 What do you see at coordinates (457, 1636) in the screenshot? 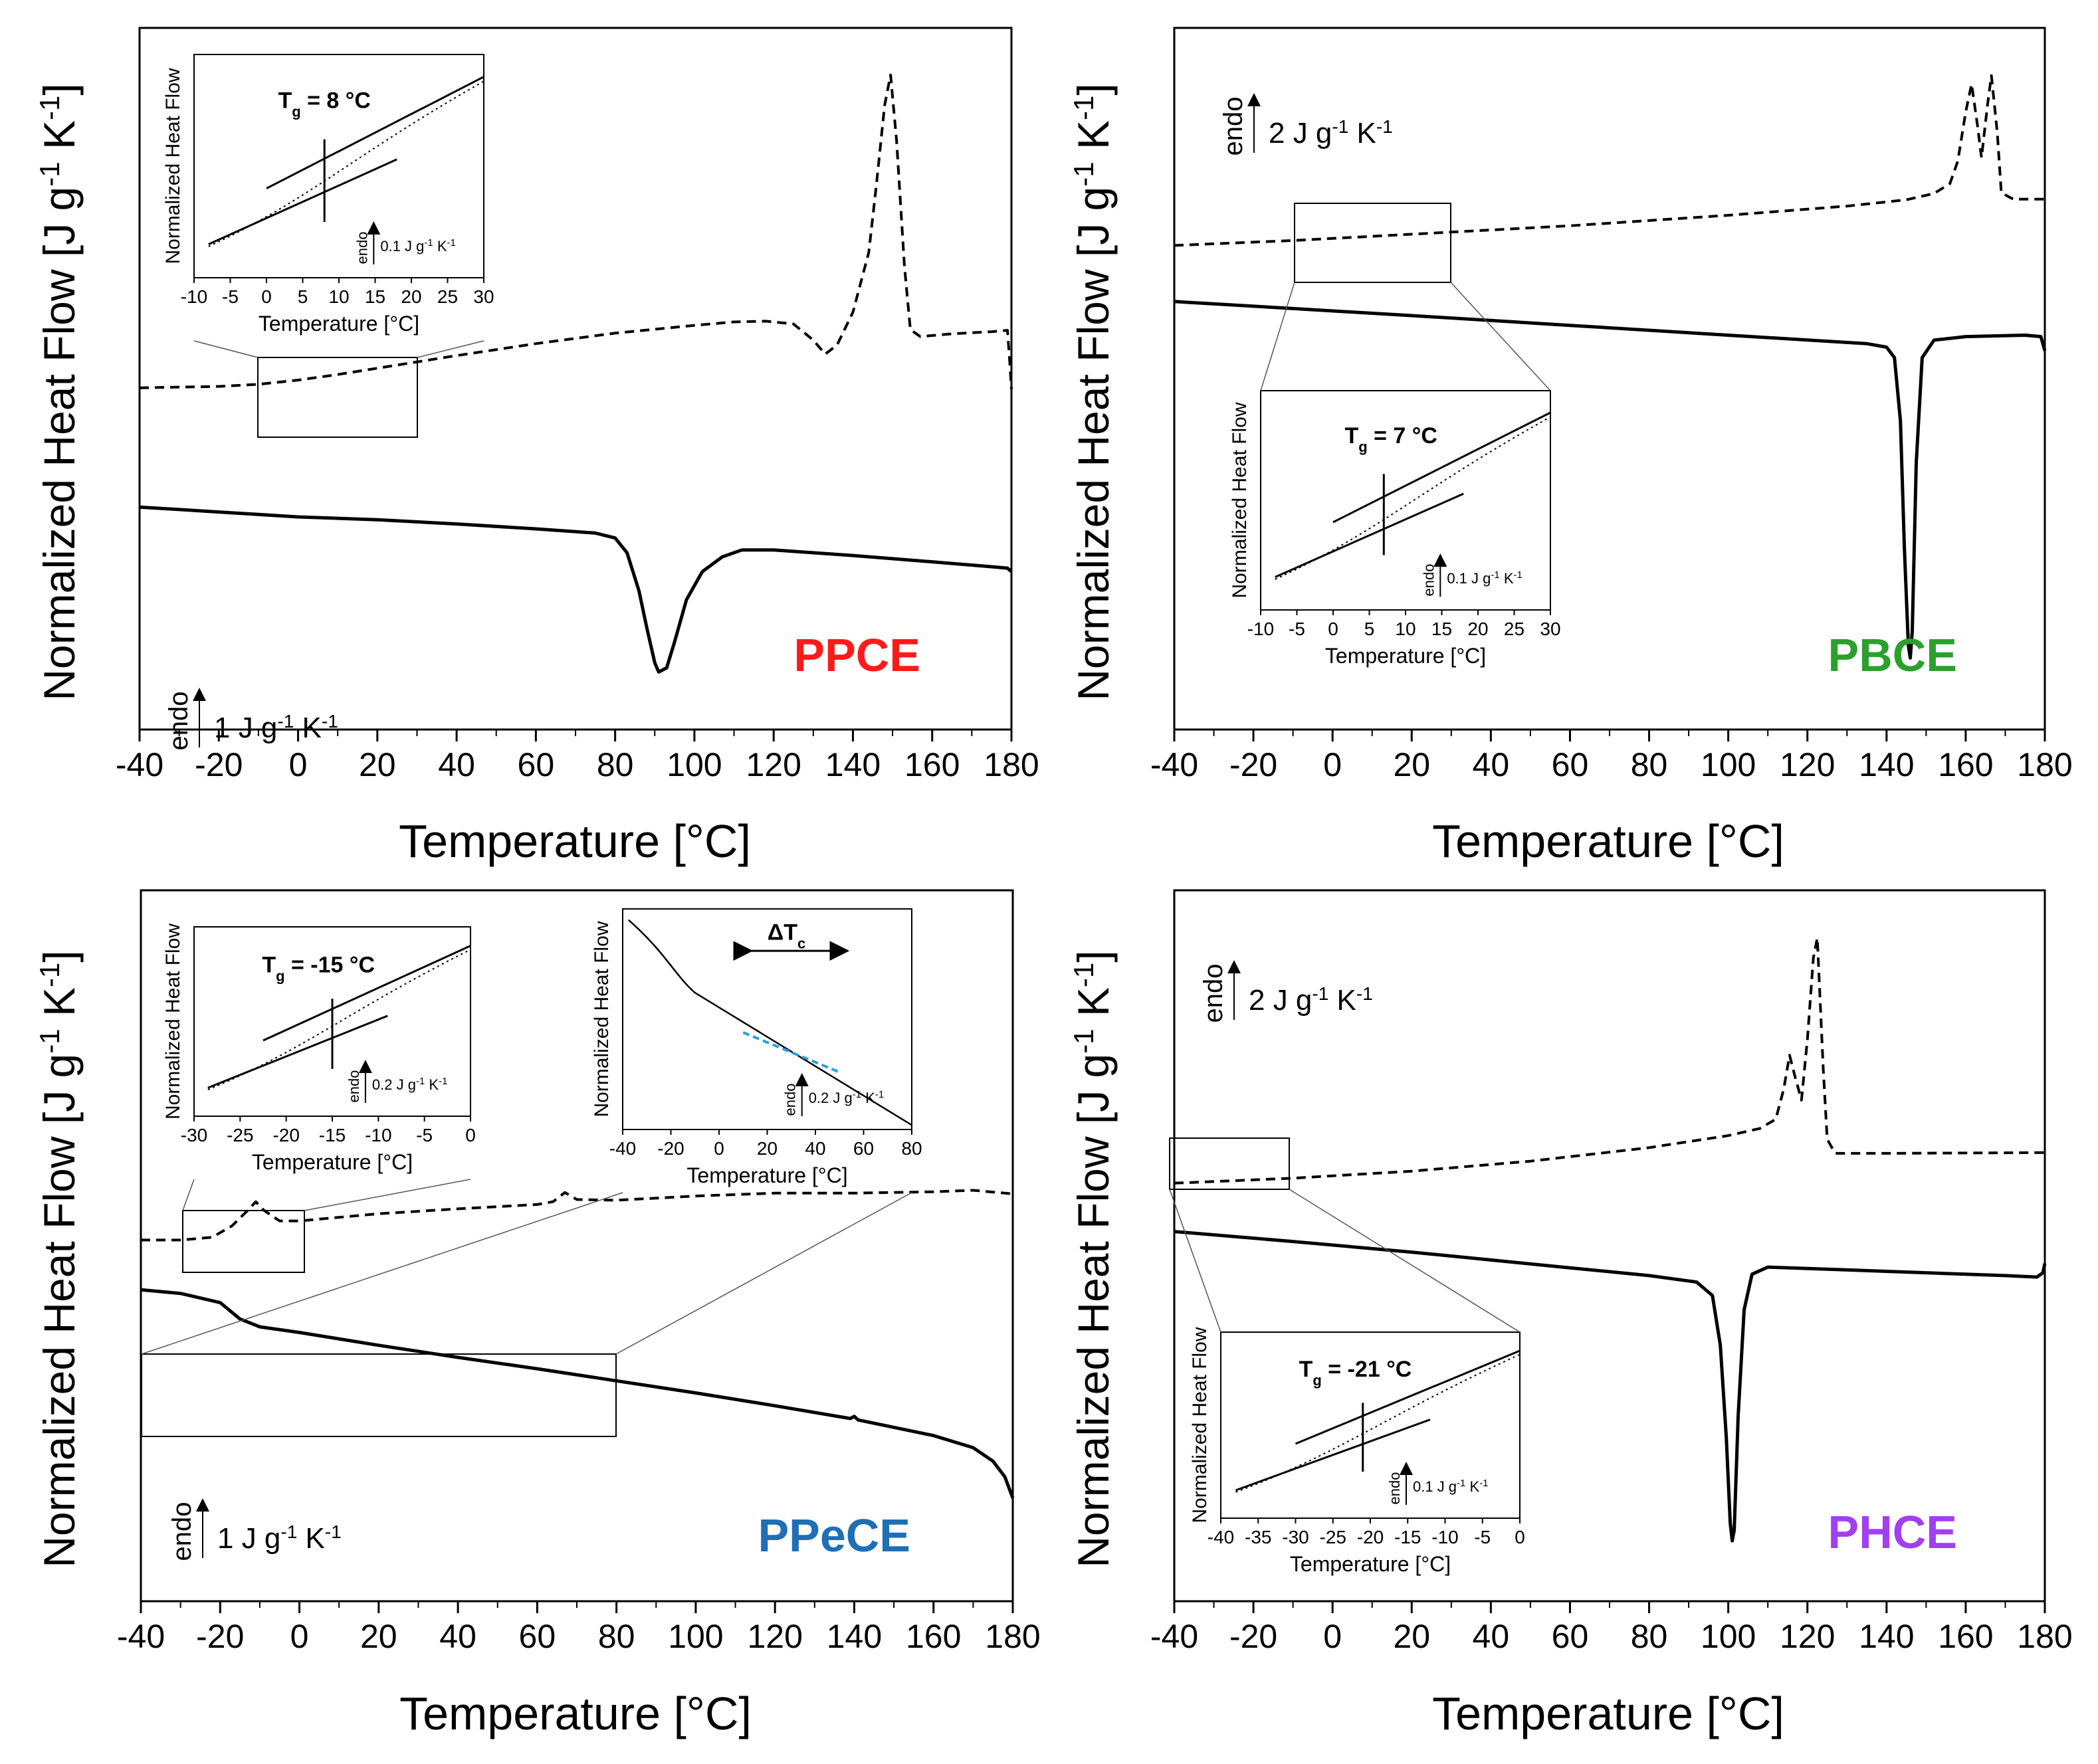
I see `x-tick-label: 40` at bounding box center [457, 1636].